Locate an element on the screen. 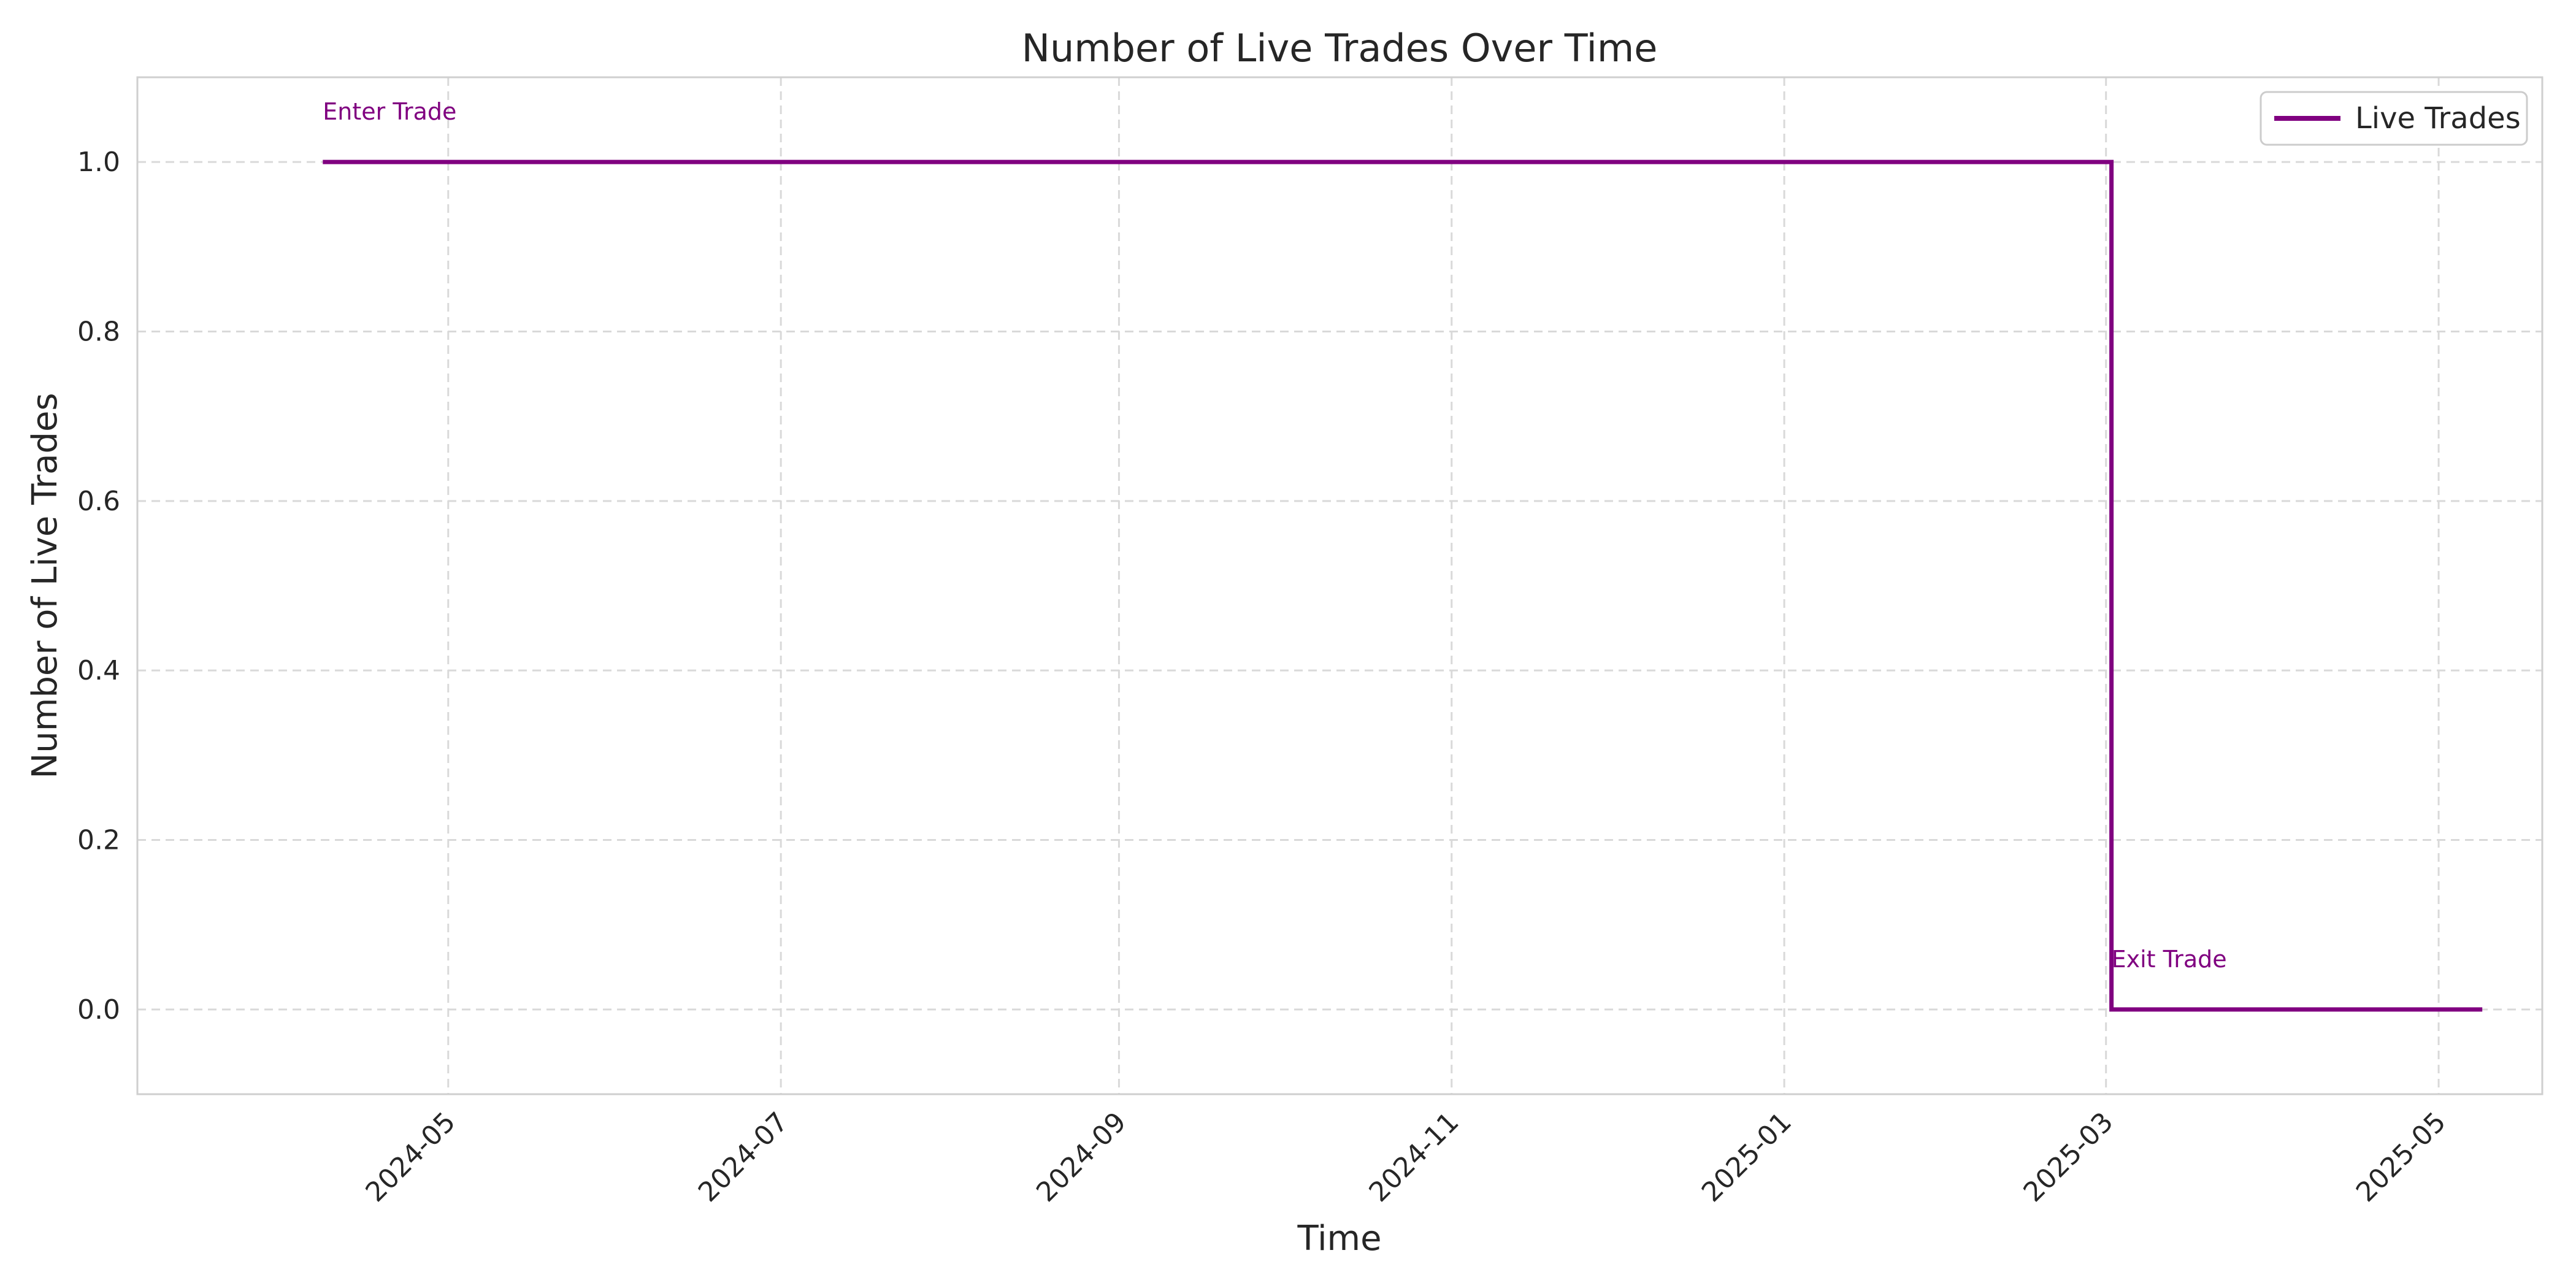  legend-label-live-trades: Live Trades is located at coordinates (2438, 118).